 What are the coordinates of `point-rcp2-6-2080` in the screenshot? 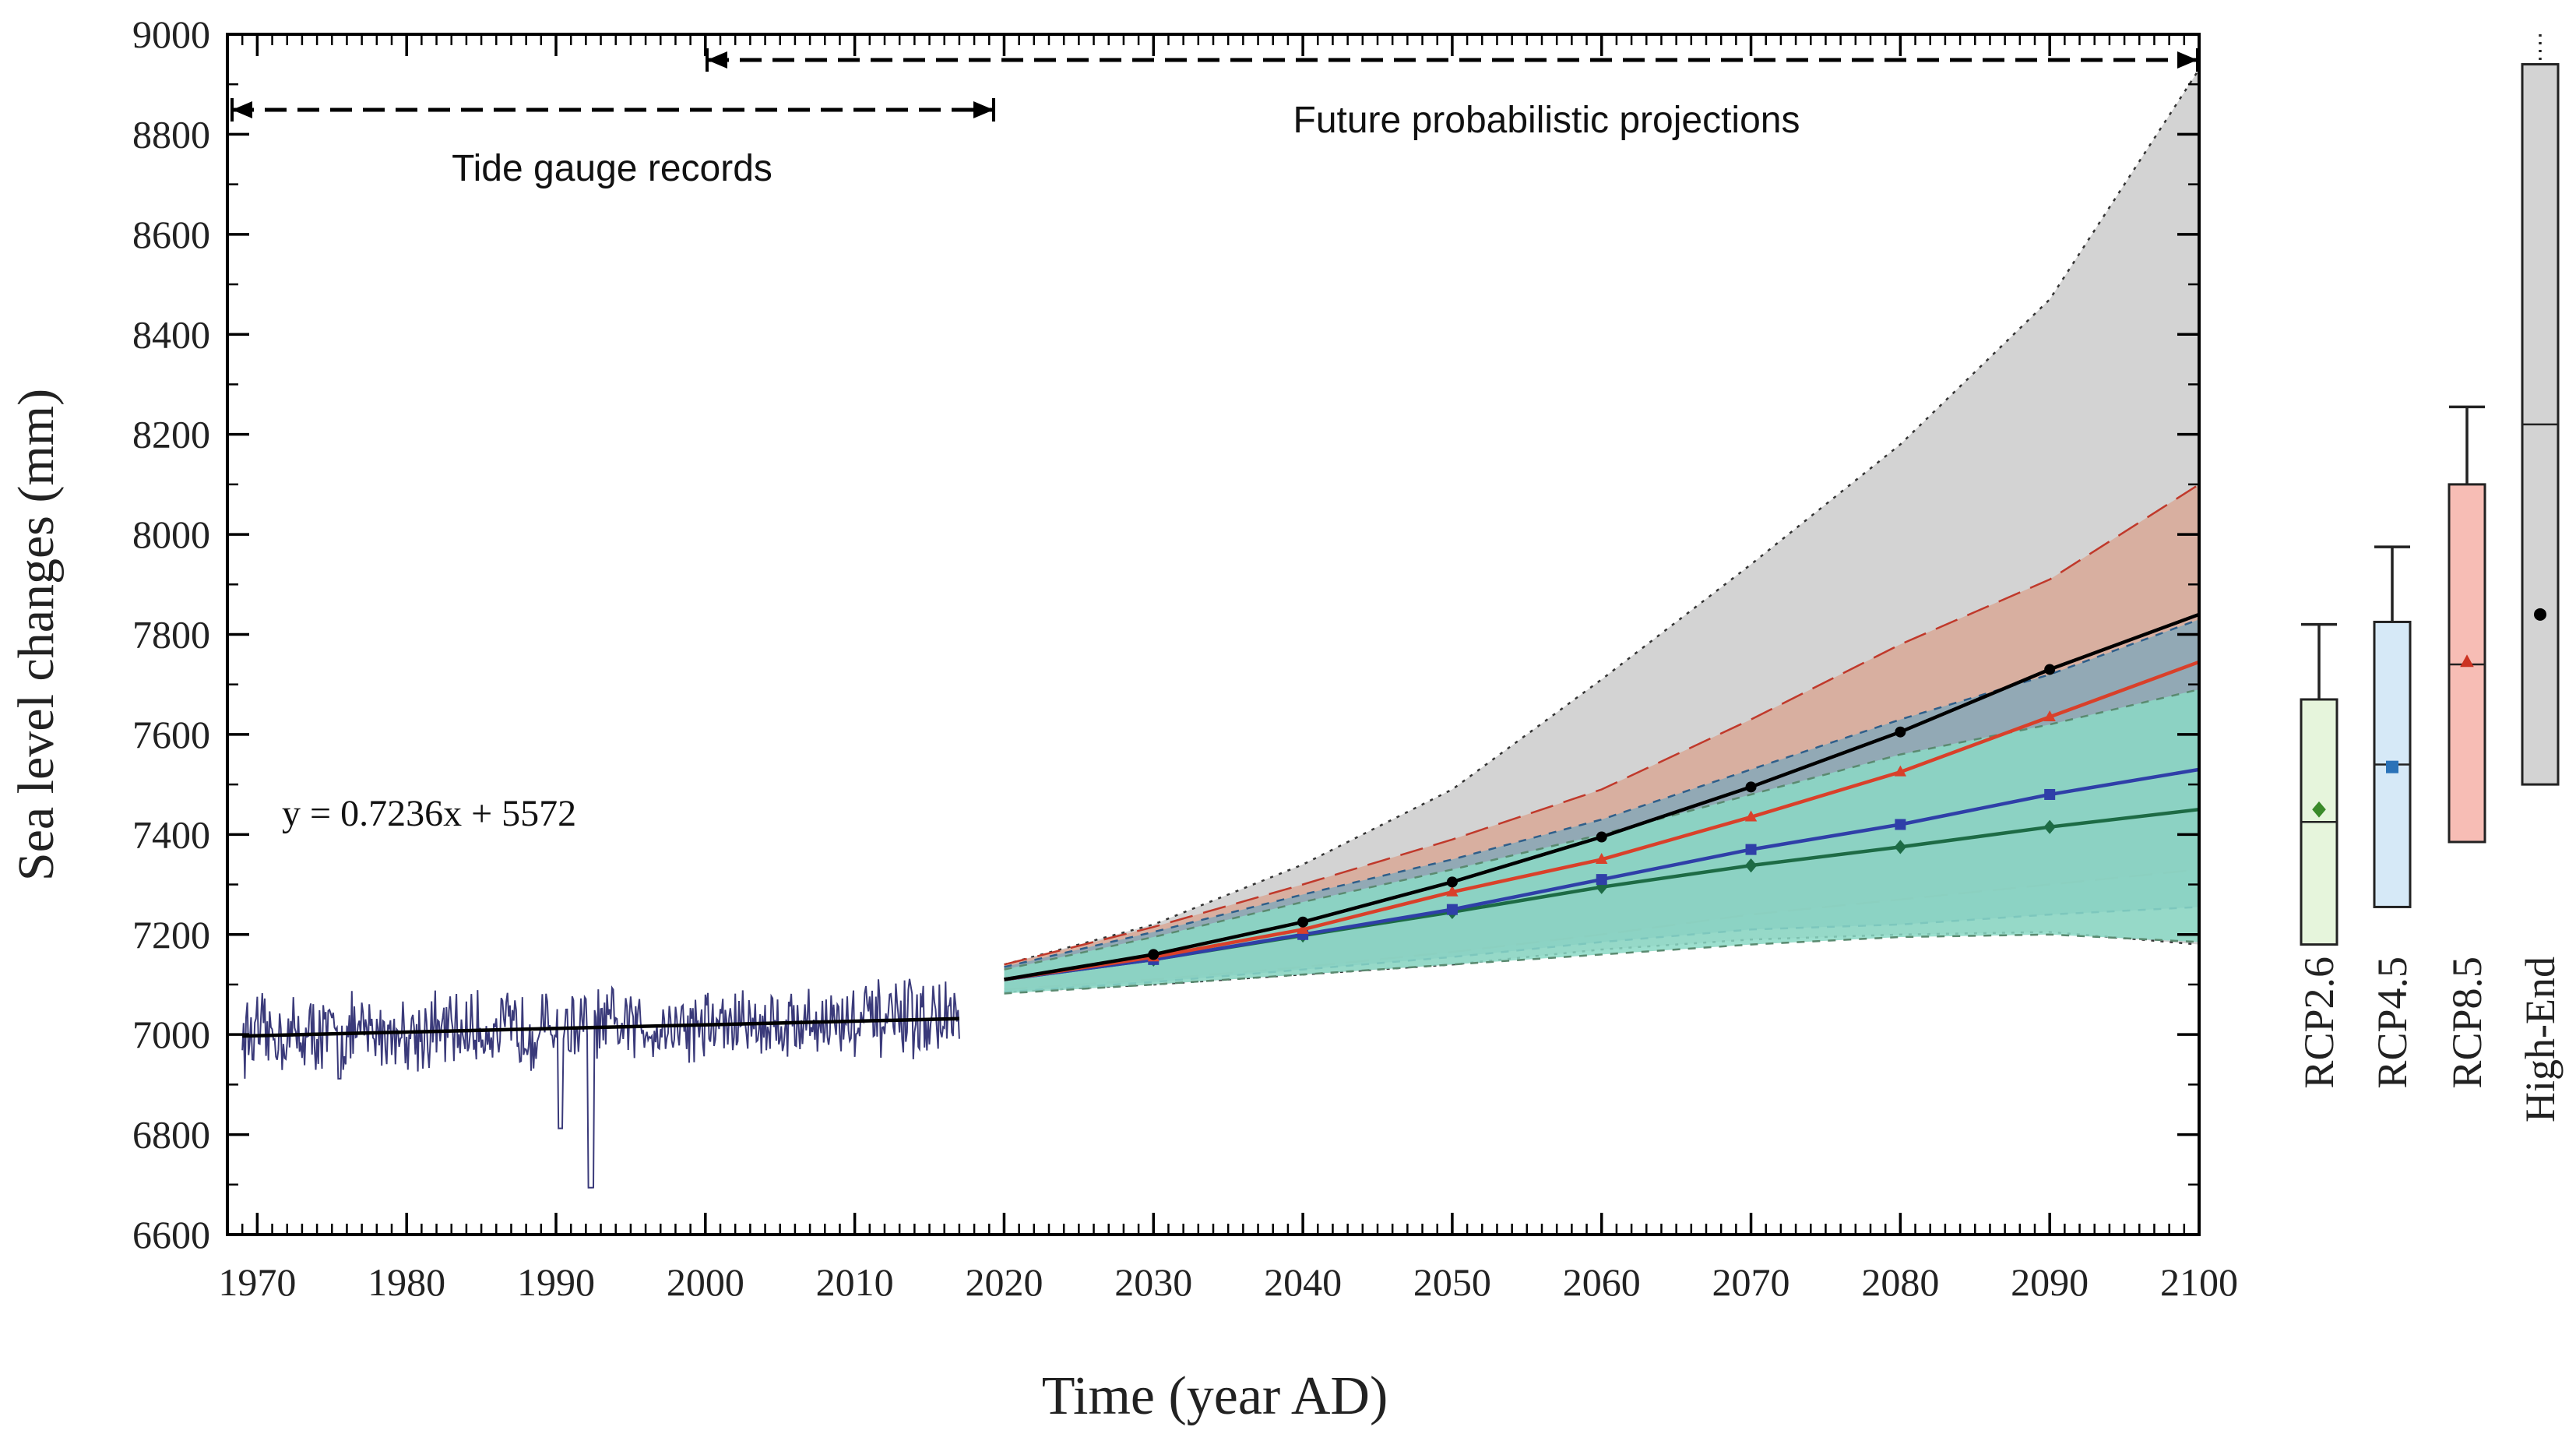 It's located at (1900, 847).